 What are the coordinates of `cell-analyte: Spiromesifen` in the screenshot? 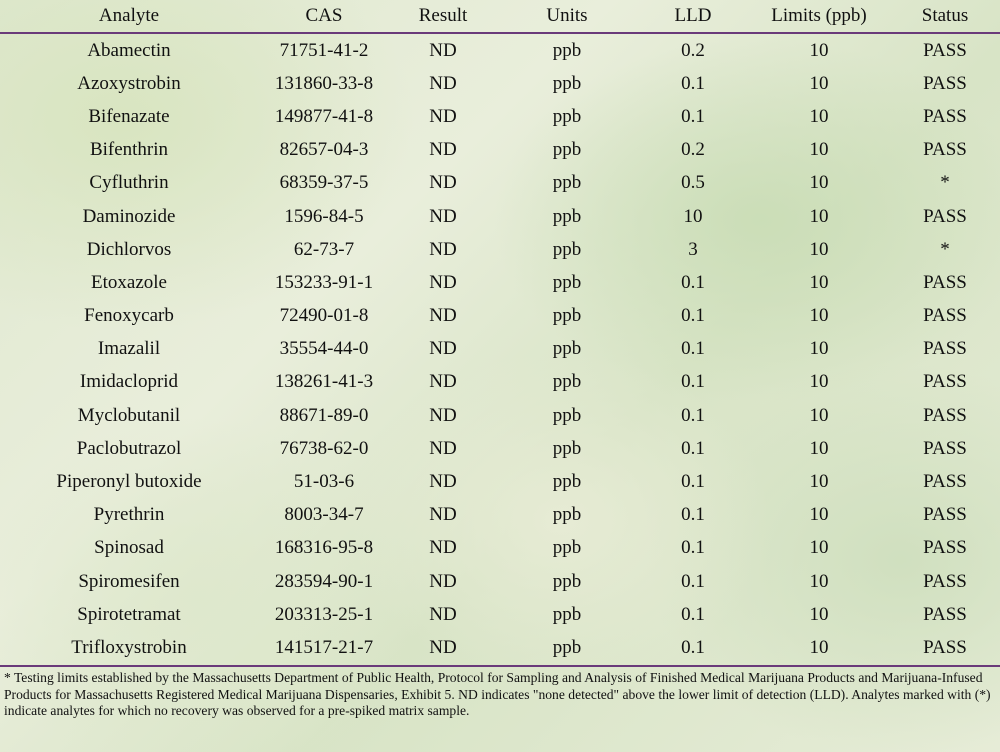 It's located at (129, 581).